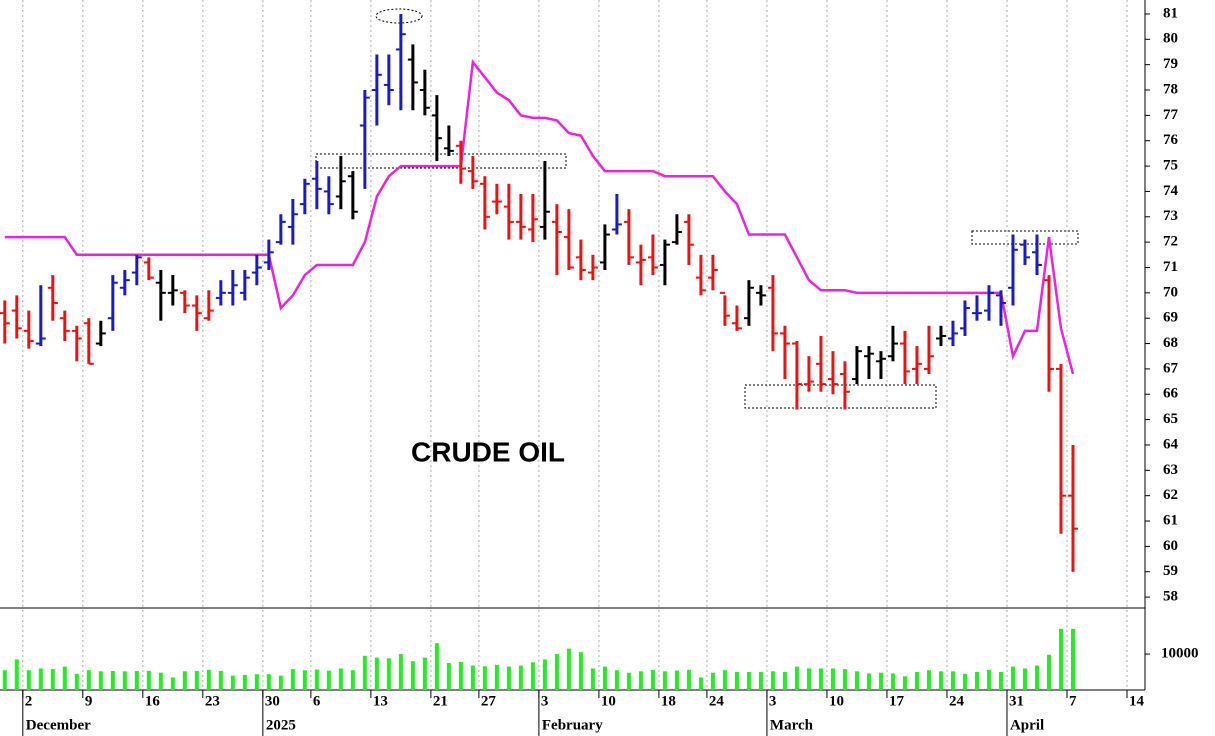  I want to click on x-tick-label: 10, so click(836, 701).